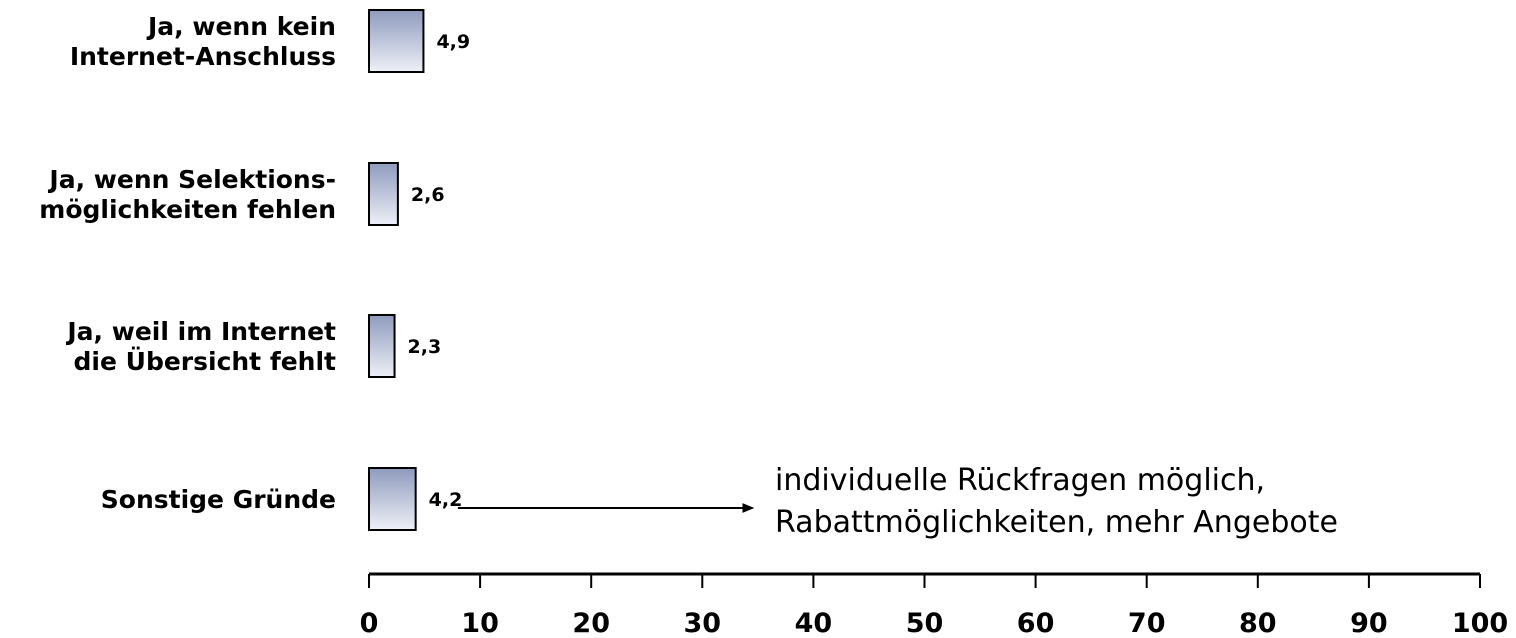 This screenshot has width=1516, height=638. What do you see at coordinates (814, 623) in the screenshot?
I see `x-tick-label: 40` at bounding box center [814, 623].